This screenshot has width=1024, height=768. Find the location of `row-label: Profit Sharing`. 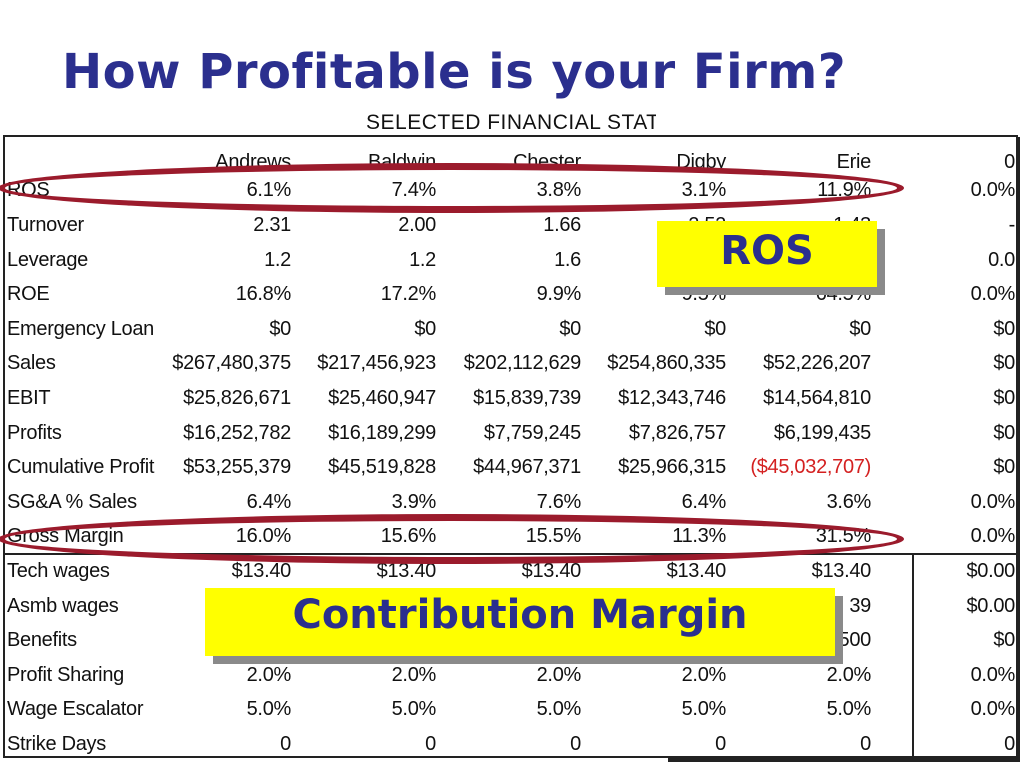

row-label: Profit Sharing is located at coordinates (65, 674).